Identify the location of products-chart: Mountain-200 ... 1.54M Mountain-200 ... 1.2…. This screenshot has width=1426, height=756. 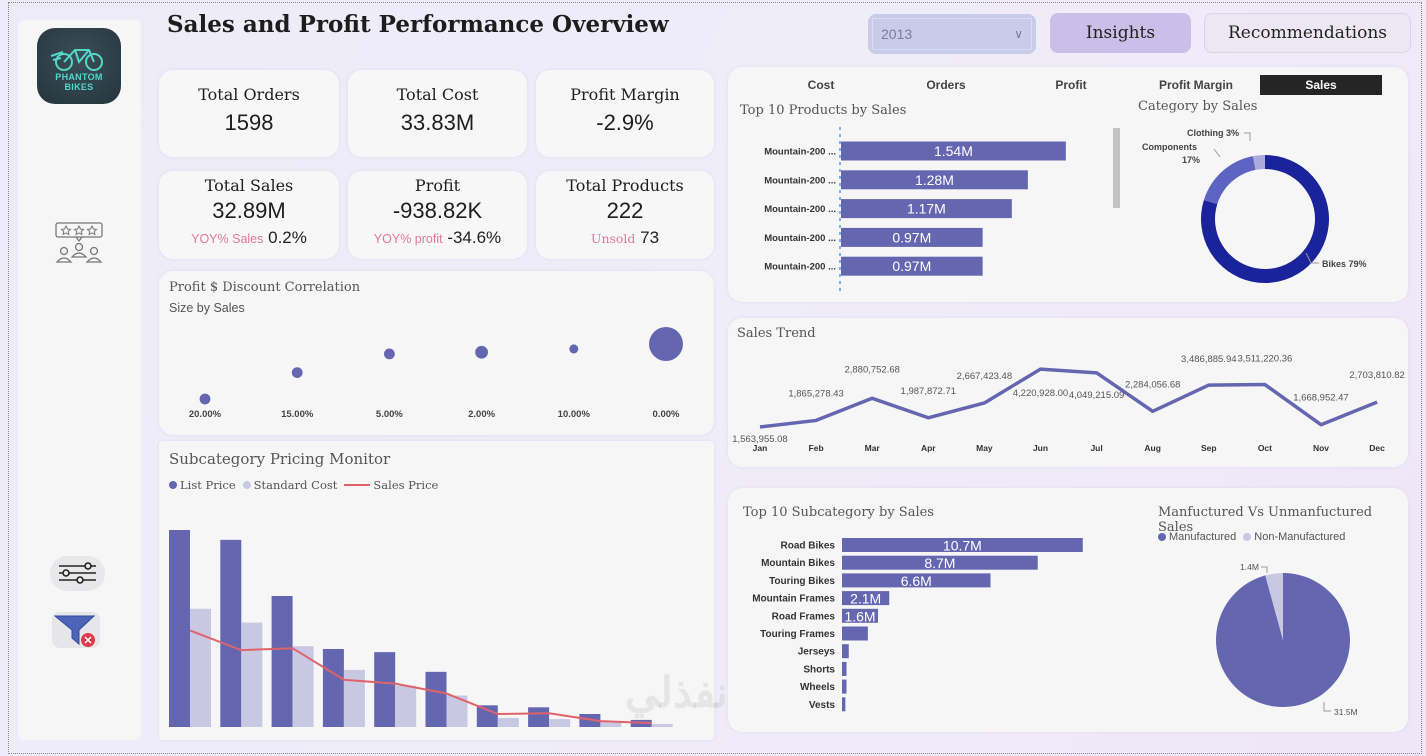
(1065, 209).